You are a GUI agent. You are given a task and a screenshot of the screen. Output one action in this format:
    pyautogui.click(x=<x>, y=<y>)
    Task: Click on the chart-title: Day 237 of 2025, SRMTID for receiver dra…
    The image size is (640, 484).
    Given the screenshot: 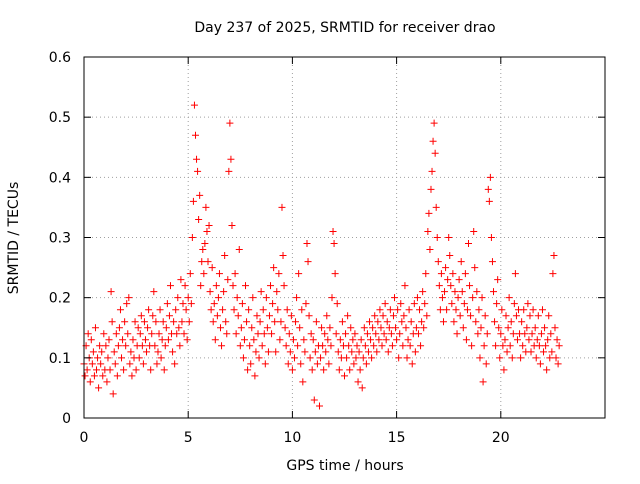 What is the action you would take?
    pyautogui.click(x=344, y=28)
    